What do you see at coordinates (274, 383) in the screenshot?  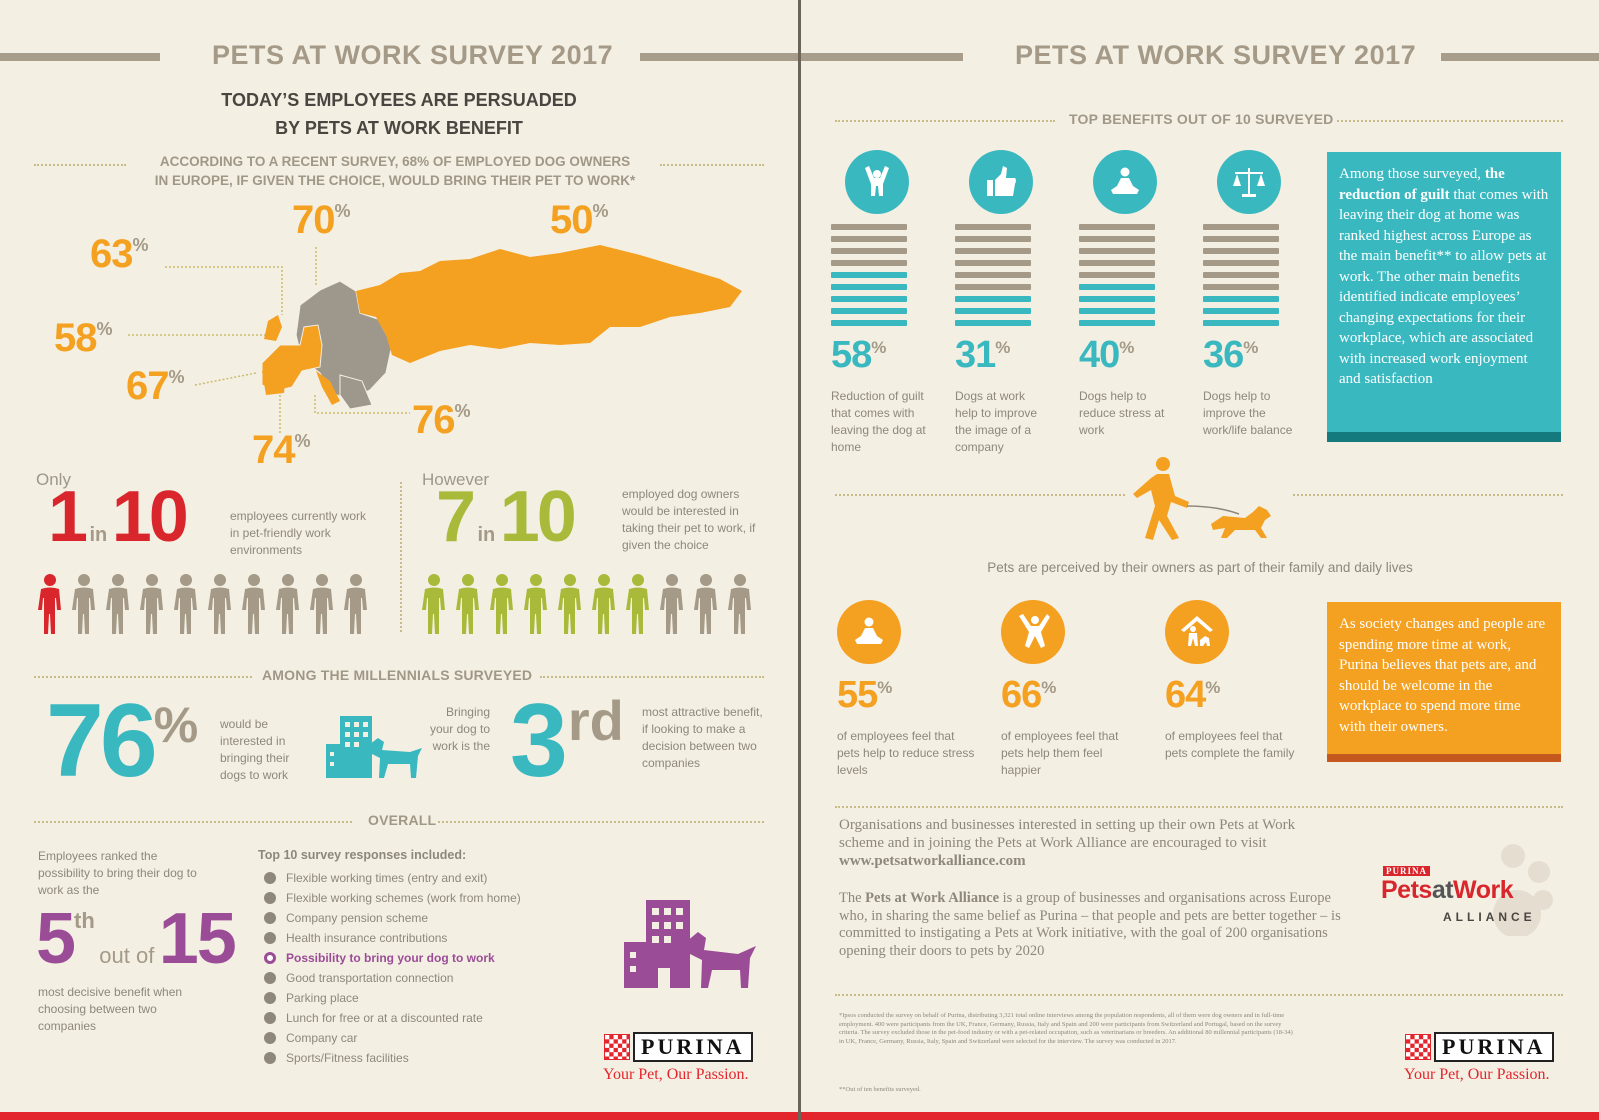 I see `map-iberia` at bounding box center [274, 383].